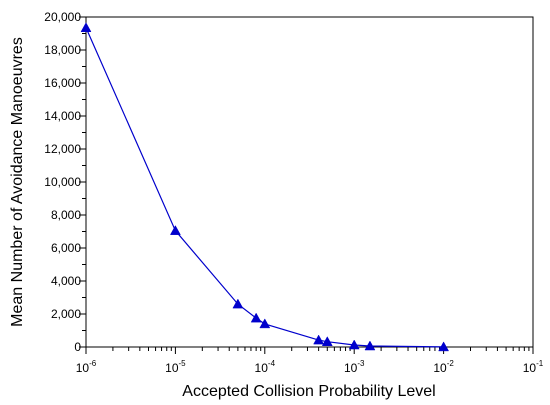 This screenshot has width=550, height=405. What do you see at coordinates (62, 50) in the screenshot?
I see `y-tick-label: 18,000` at bounding box center [62, 50].